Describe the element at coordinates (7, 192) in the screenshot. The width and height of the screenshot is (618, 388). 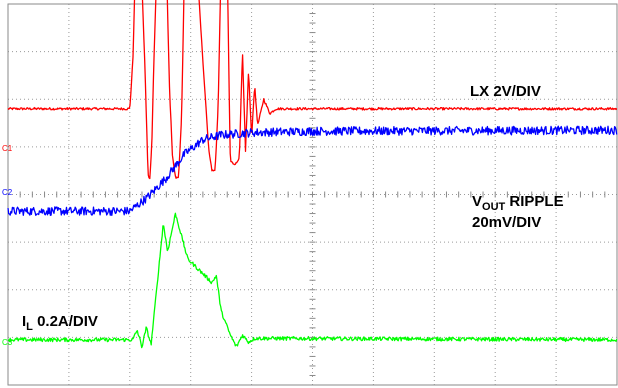
I see `channel-marker-c2: C2` at that location.